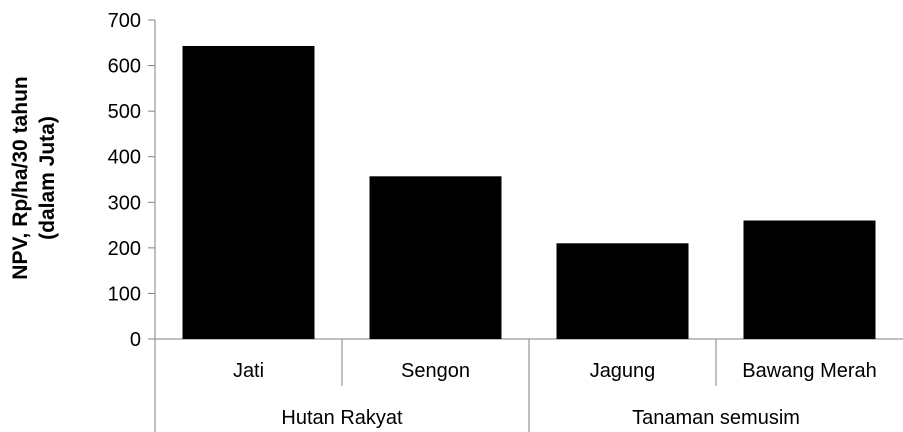  Describe the element at coordinates (124, 112) in the screenshot. I see `y-tick-label: 500` at that location.